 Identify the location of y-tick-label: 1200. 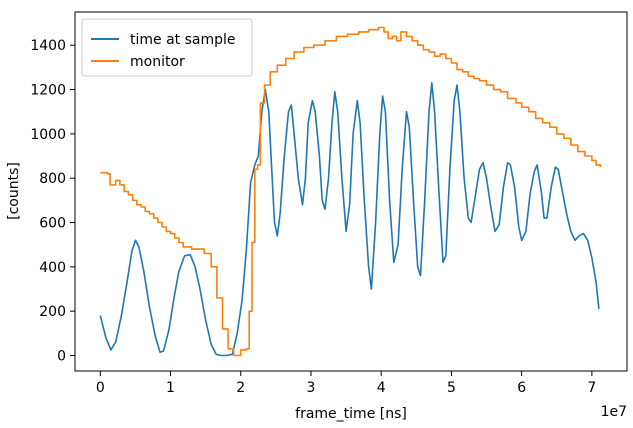
(48, 91).